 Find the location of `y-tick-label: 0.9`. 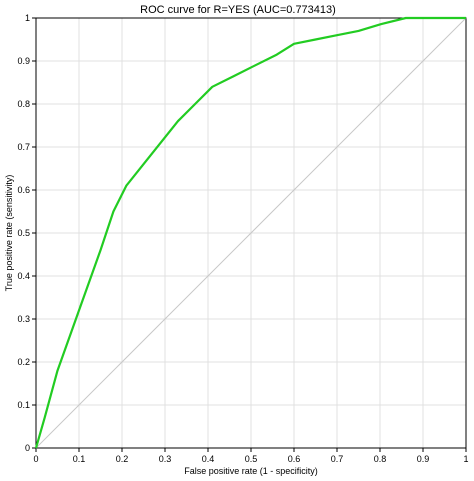

y-tick-label: 0.9 is located at coordinates (23, 61).